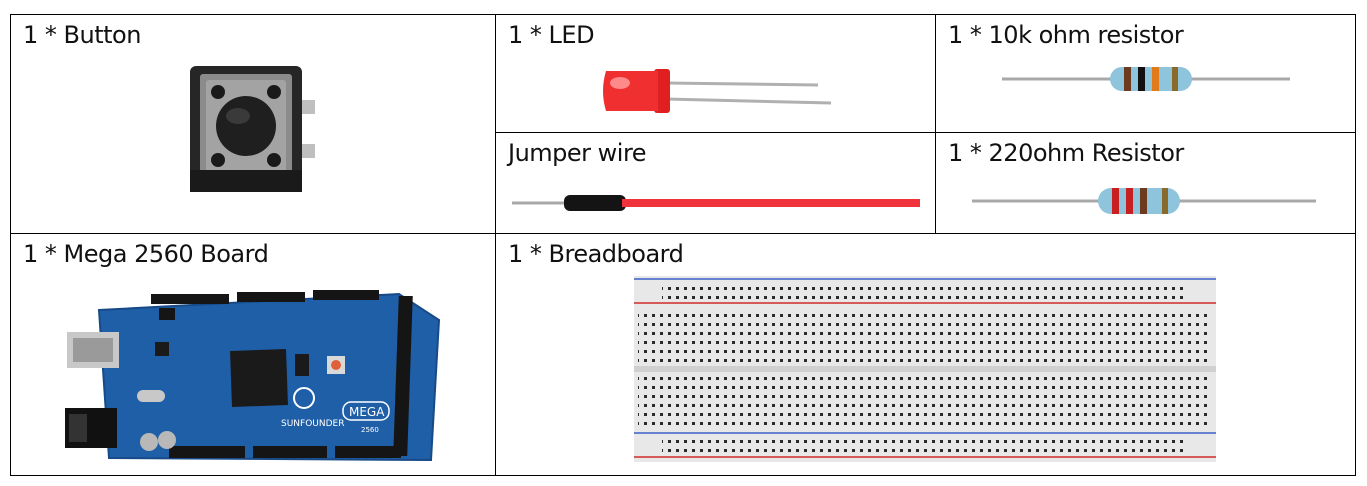 The height and width of the screenshot is (486, 1367). Describe the element at coordinates (596, 254) in the screenshot. I see `breadboard-label: 1 * Breadboard` at that location.